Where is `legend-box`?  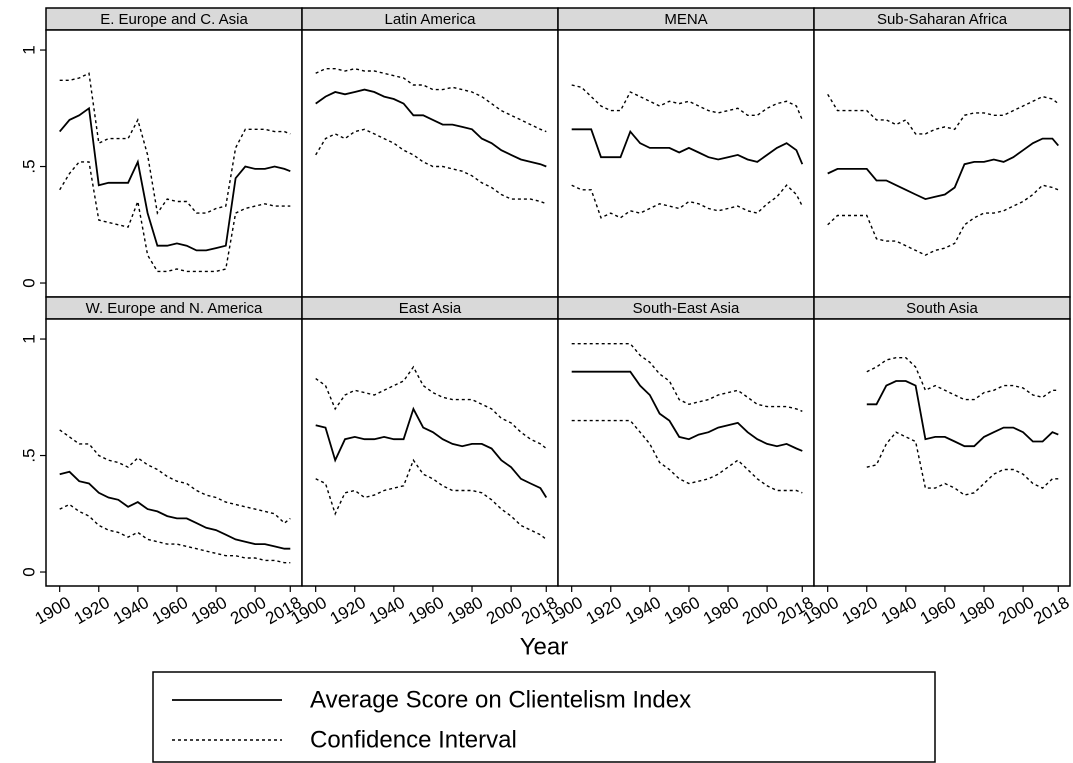
legend-box is located at coordinates (544, 717).